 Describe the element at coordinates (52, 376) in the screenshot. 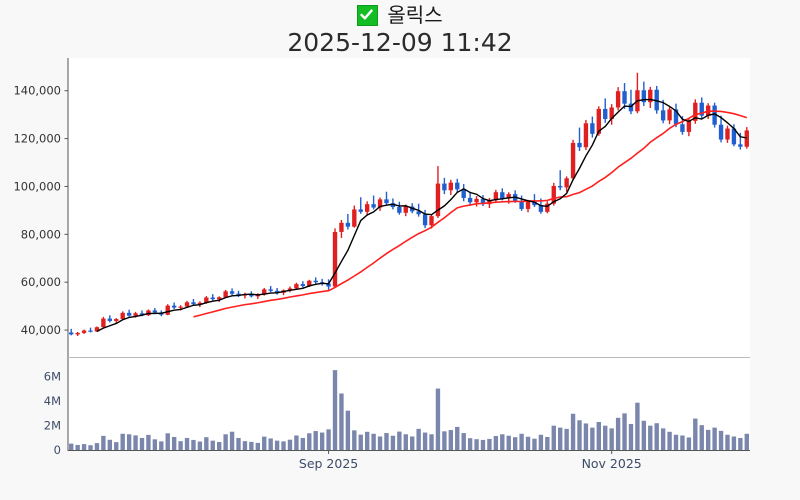

I see `volume-y-tick-label: 6M` at that location.